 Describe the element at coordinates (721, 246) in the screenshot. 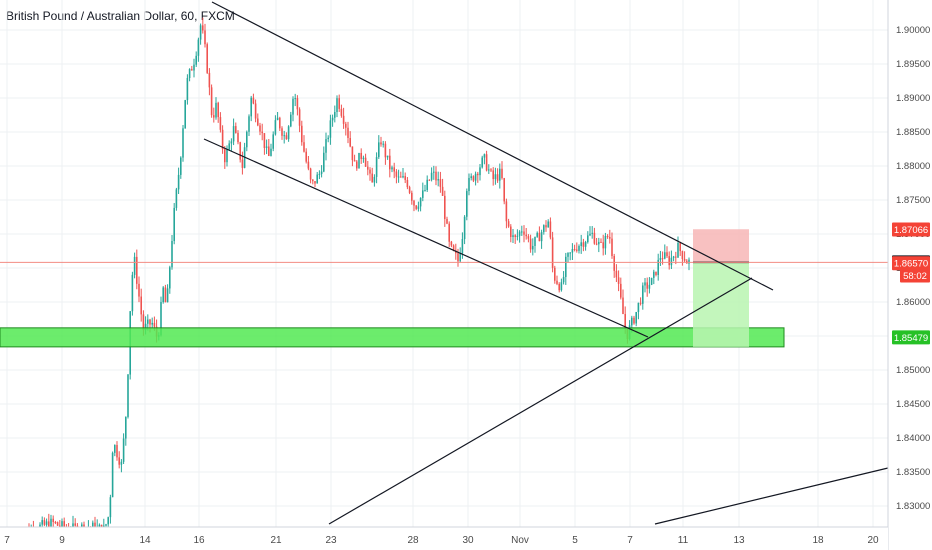

I see `stop-loss-zone` at that location.